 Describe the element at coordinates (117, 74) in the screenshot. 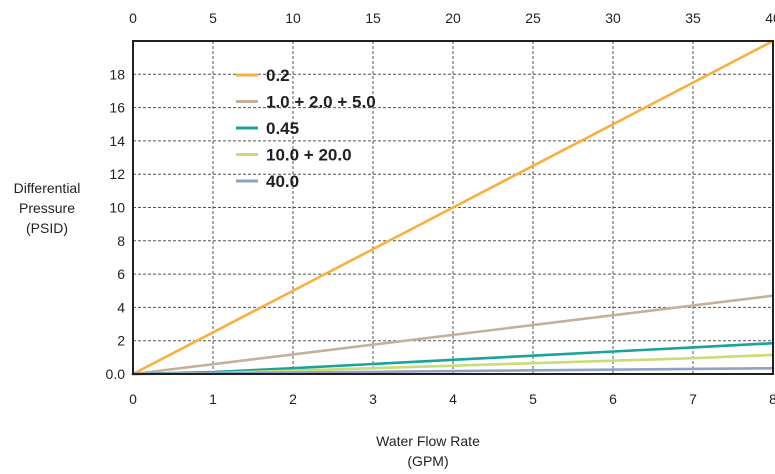

I see `y-tick-label: 18` at that location.